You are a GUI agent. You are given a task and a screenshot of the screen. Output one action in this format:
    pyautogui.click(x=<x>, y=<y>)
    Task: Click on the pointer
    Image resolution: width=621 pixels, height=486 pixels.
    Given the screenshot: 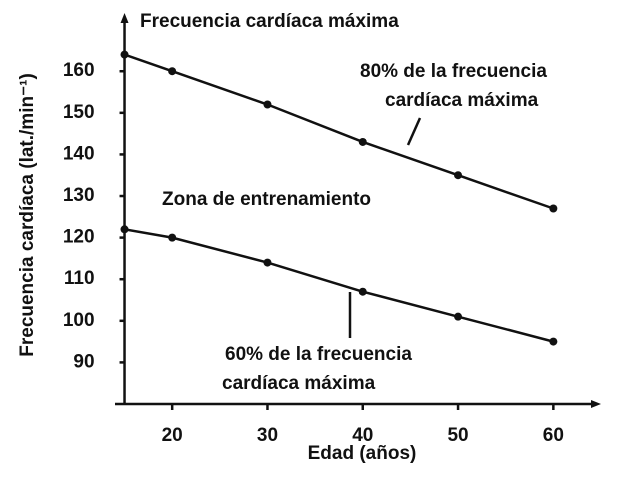 What is the action you would take?
    pyautogui.click(x=414, y=131)
    